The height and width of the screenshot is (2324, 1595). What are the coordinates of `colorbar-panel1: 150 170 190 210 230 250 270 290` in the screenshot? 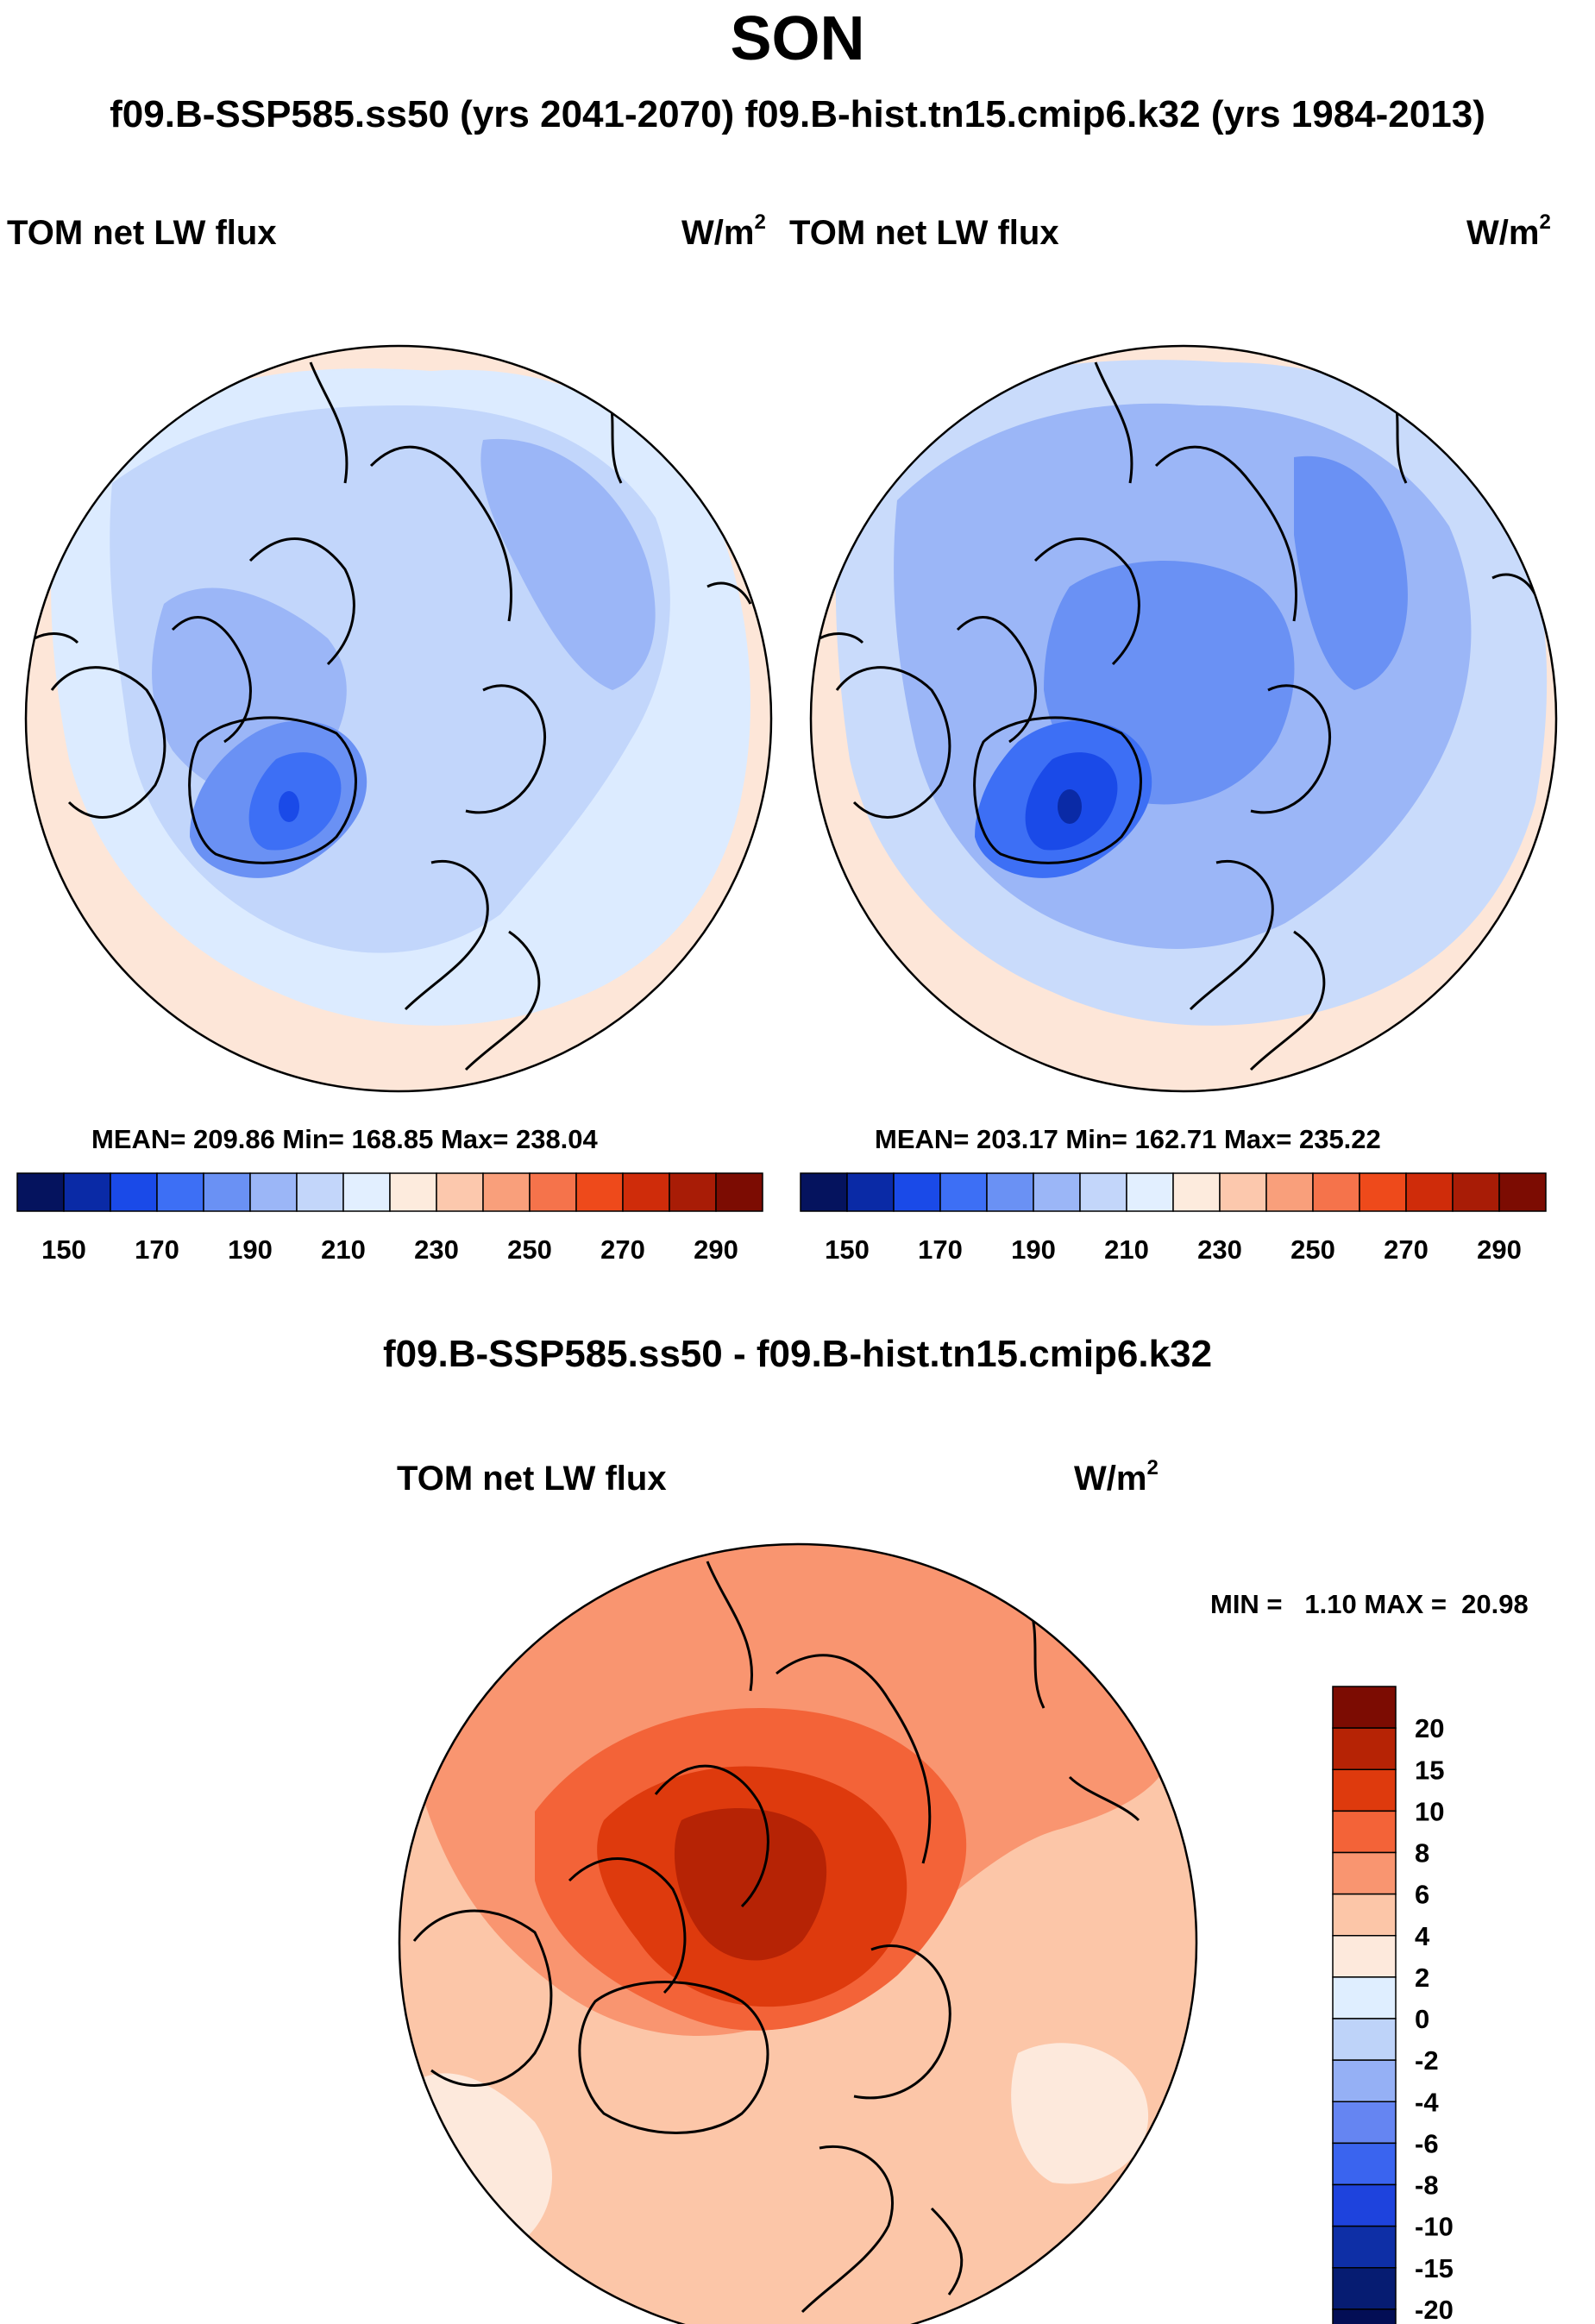 It's located at (389, 1218).